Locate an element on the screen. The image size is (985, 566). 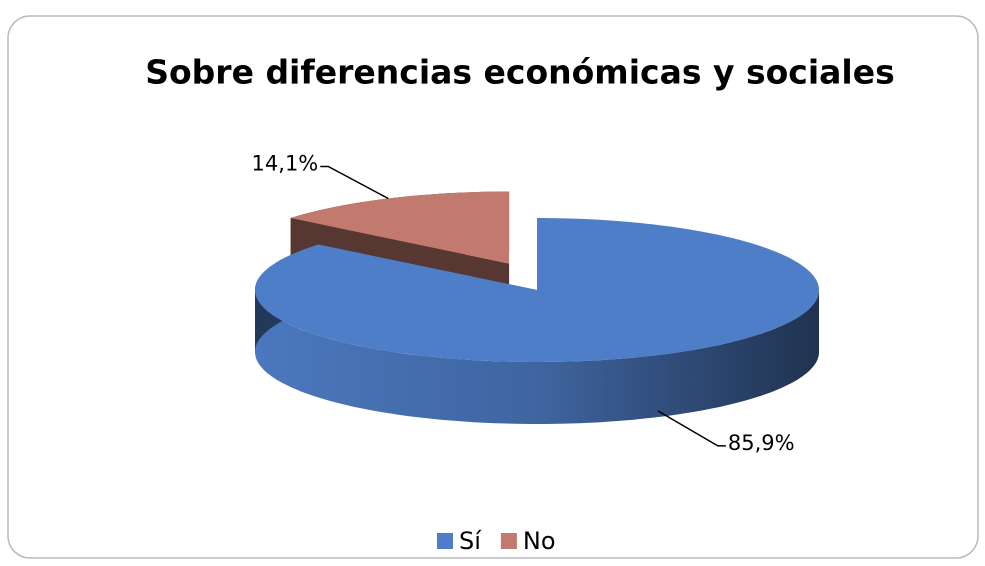
chart-title: Sobre diferencias económicas y sociales is located at coordinates (520, 72).